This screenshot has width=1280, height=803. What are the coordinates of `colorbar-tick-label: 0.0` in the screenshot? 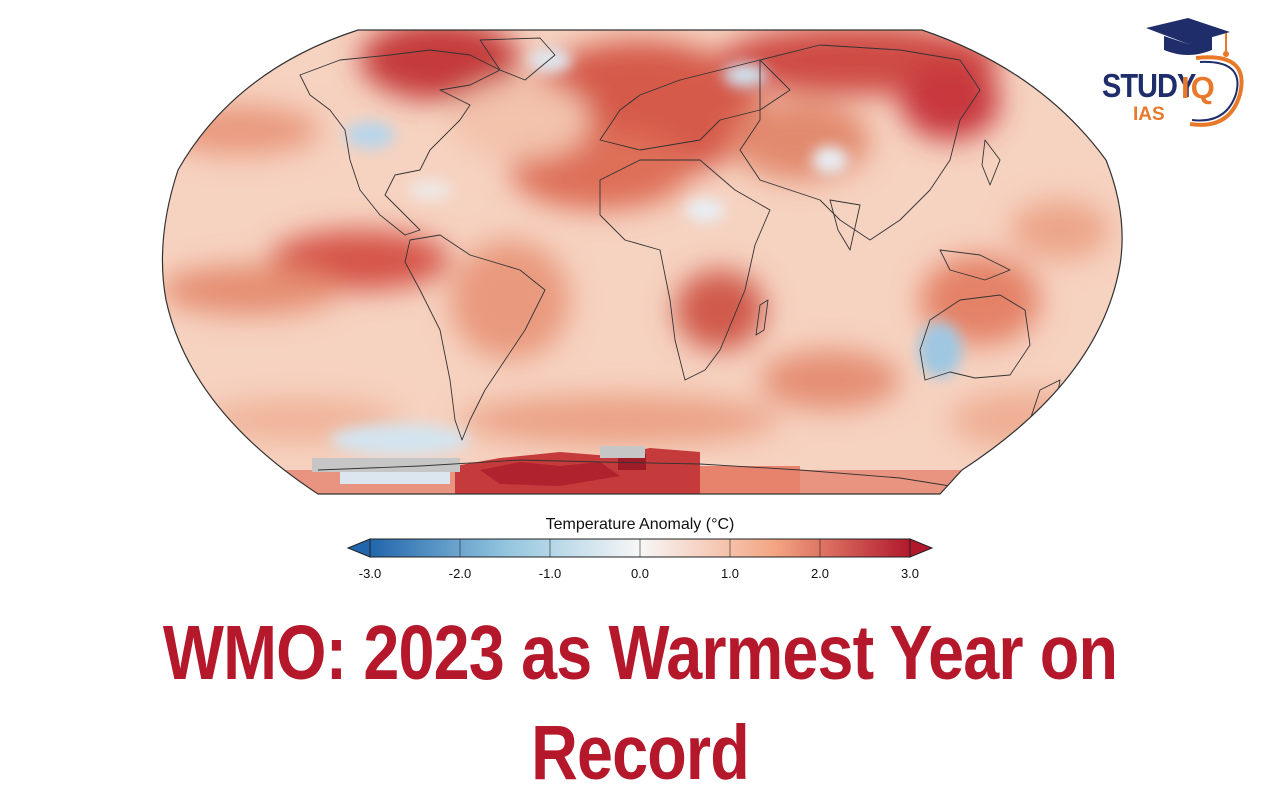 It's located at (640, 573).